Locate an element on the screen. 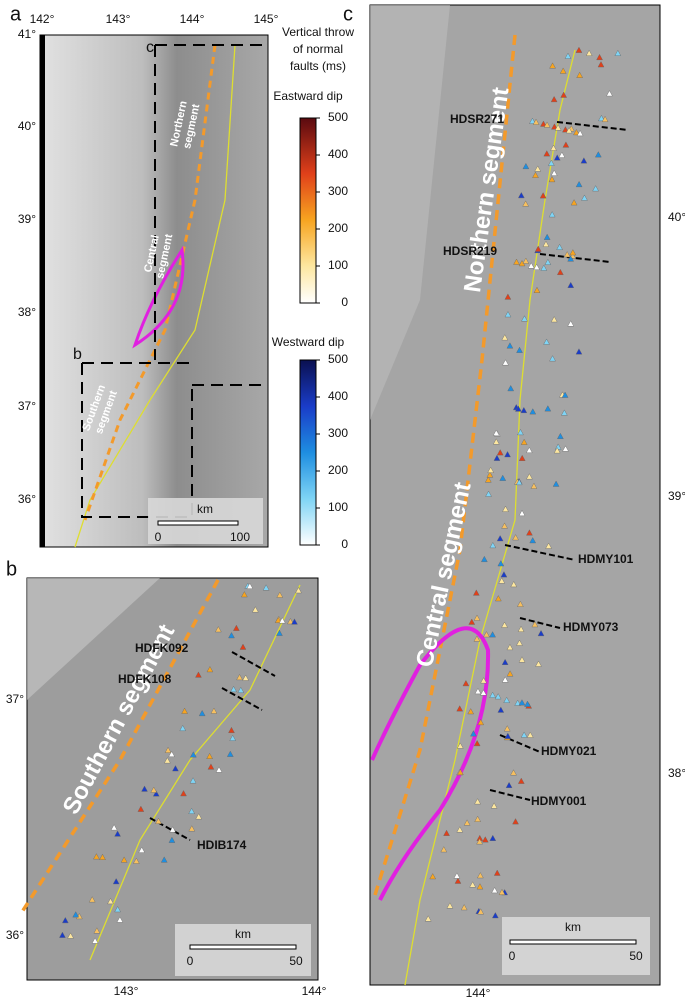  box-label: b is located at coordinates (77, 354).